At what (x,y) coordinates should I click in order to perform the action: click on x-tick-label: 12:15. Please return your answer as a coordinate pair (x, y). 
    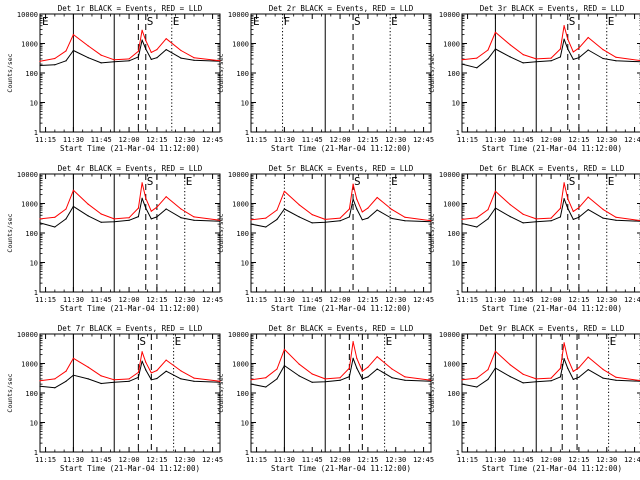
    Looking at the image, I should click on (578, 460).